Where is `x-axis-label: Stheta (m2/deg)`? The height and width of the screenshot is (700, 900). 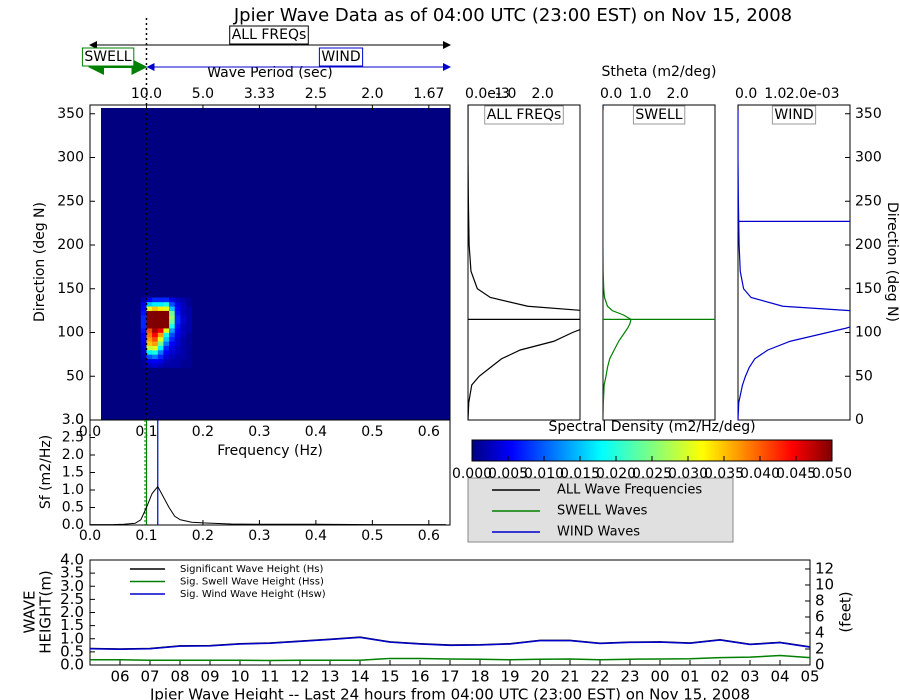 x-axis-label: Stheta (m2/deg) is located at coordinates (659, 72).